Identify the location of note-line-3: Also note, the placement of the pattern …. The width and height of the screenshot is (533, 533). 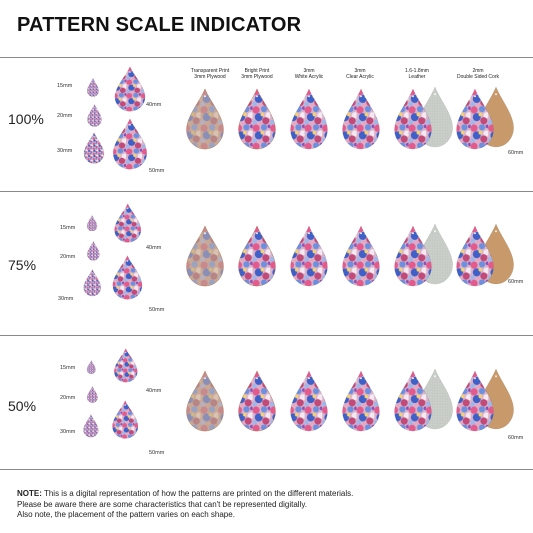
(126, 514).